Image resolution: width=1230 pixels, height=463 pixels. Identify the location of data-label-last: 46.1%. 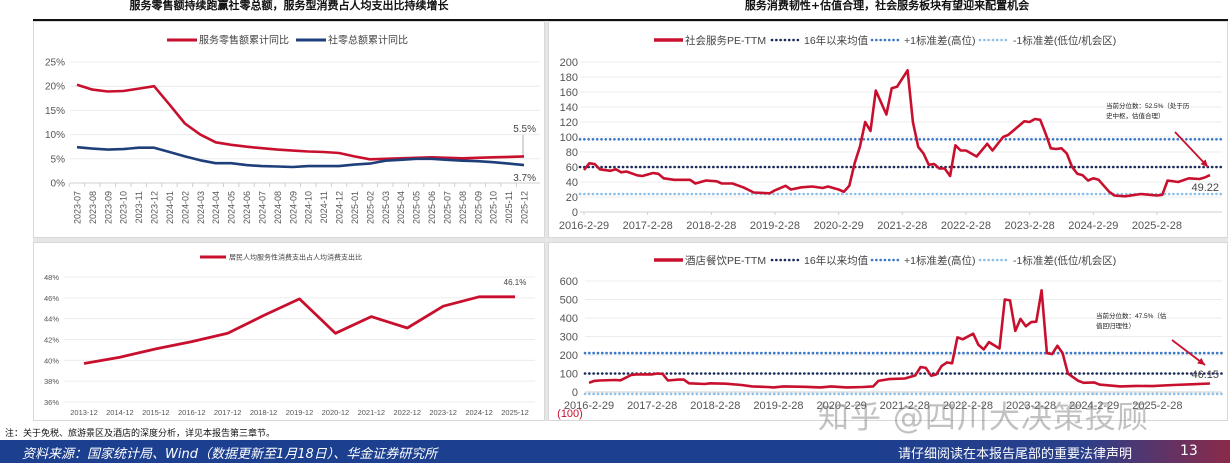
(515, 282).